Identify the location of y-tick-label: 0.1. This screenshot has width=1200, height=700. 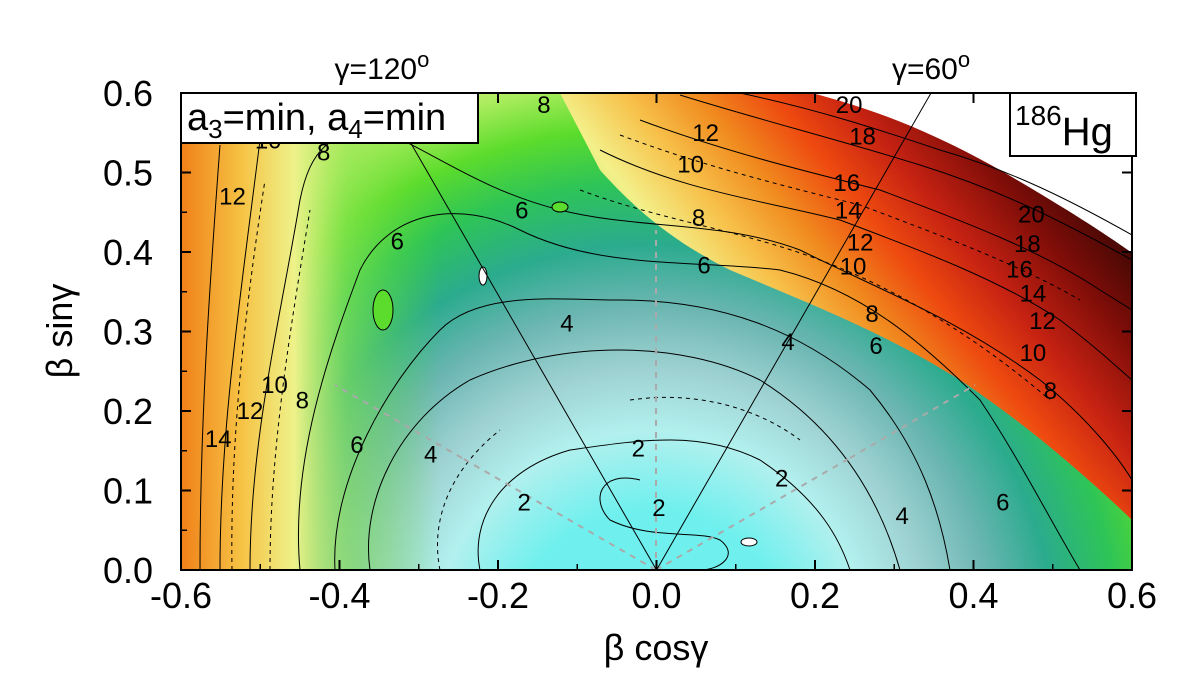
(128, 491).